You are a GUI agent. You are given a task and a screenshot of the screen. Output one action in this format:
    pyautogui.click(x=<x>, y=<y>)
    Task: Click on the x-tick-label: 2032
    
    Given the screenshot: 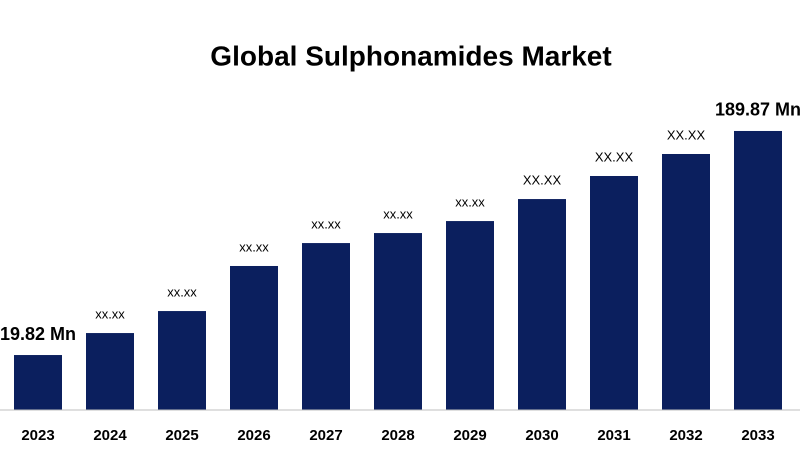 What is the action you would take?
    pyautogui.click(x=685, y=435)
    